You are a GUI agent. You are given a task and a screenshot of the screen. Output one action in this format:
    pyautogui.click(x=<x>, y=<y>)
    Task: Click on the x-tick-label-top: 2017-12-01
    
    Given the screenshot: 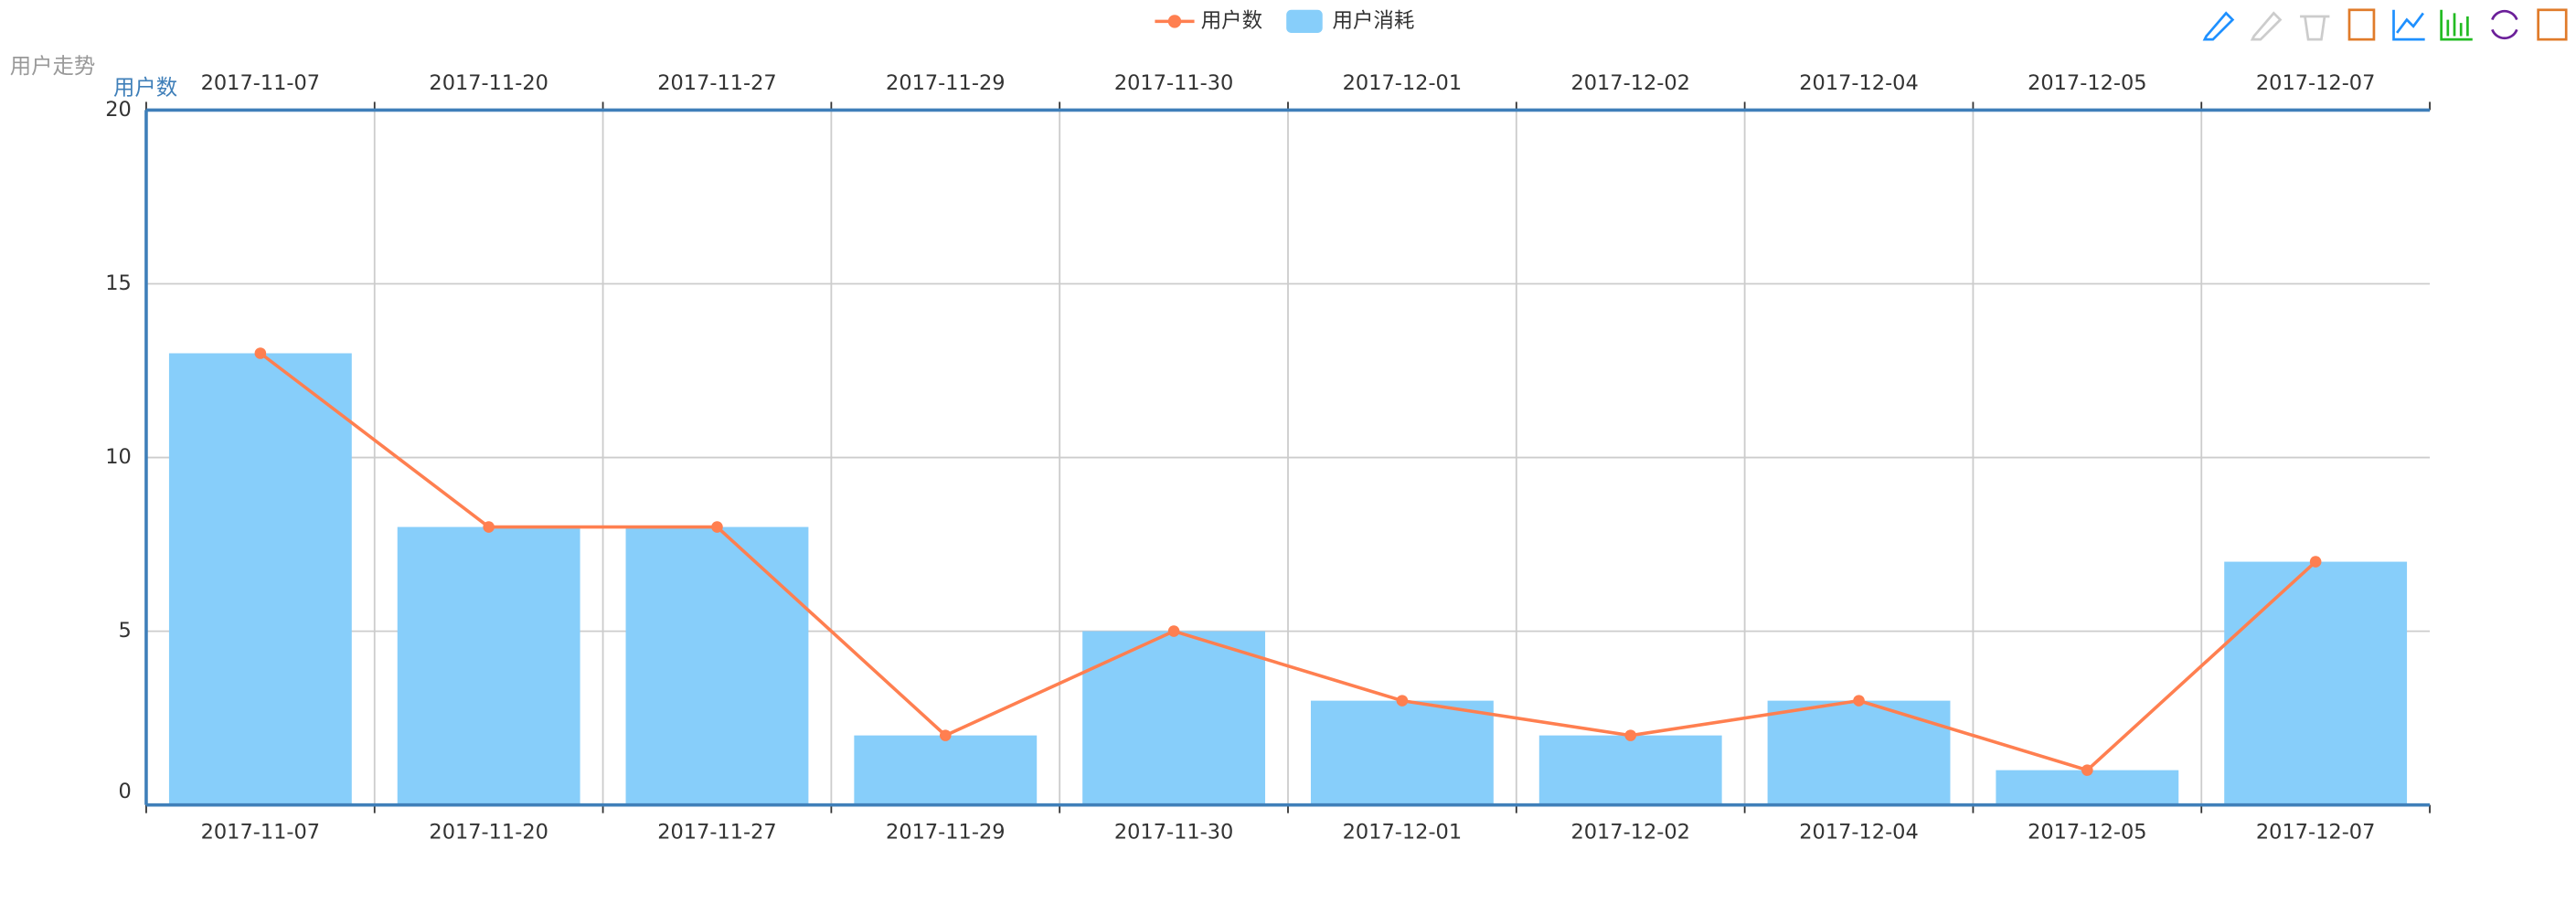 What is the action you would take?
    pyautogui.click(x=1403, y=83)
    